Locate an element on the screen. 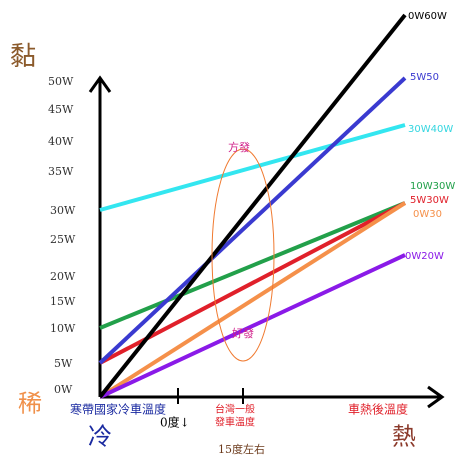 Image resolution: width=461 pixels, height=464 pixels. x-note: 台灣一般 is located at coordinates (235, 409).